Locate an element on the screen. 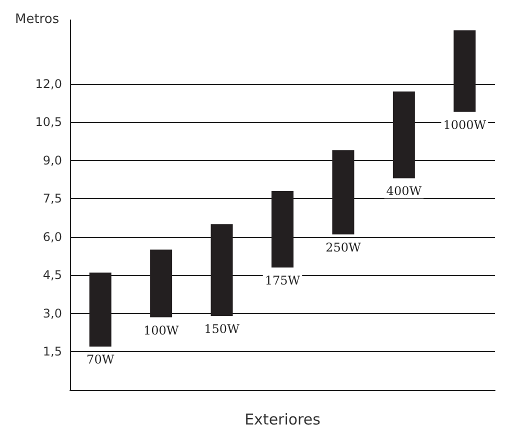 The width and height of the screenshot is (510, 435). x-tick-label: 150W is located at coordinates (222, 329).